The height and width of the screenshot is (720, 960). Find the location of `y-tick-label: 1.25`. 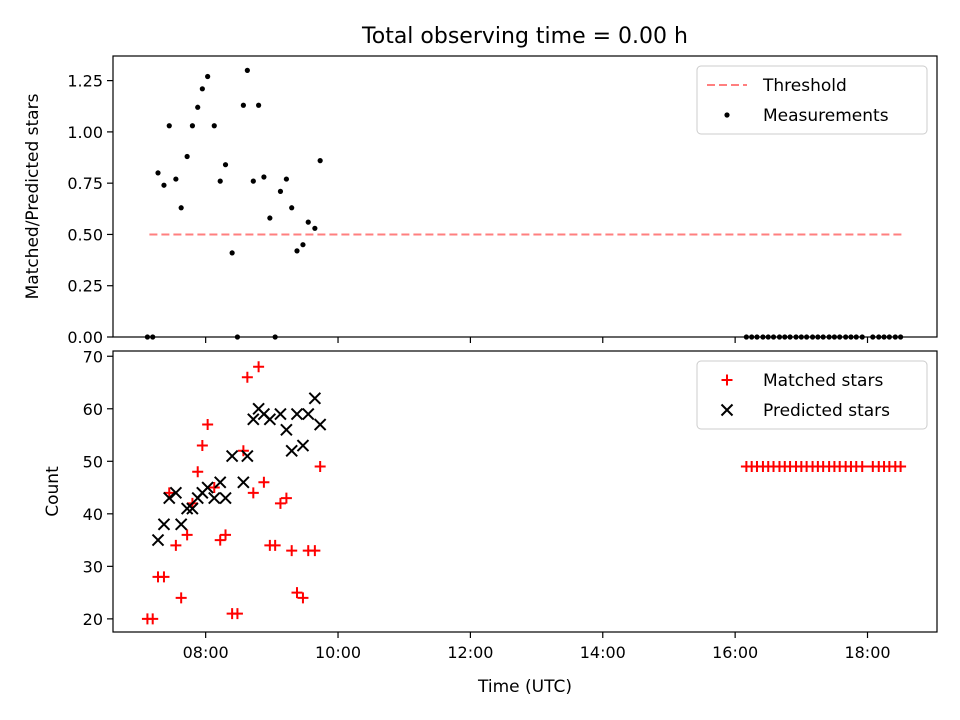

y-tick-label: 1.25 is located at coordinates (85, 81).